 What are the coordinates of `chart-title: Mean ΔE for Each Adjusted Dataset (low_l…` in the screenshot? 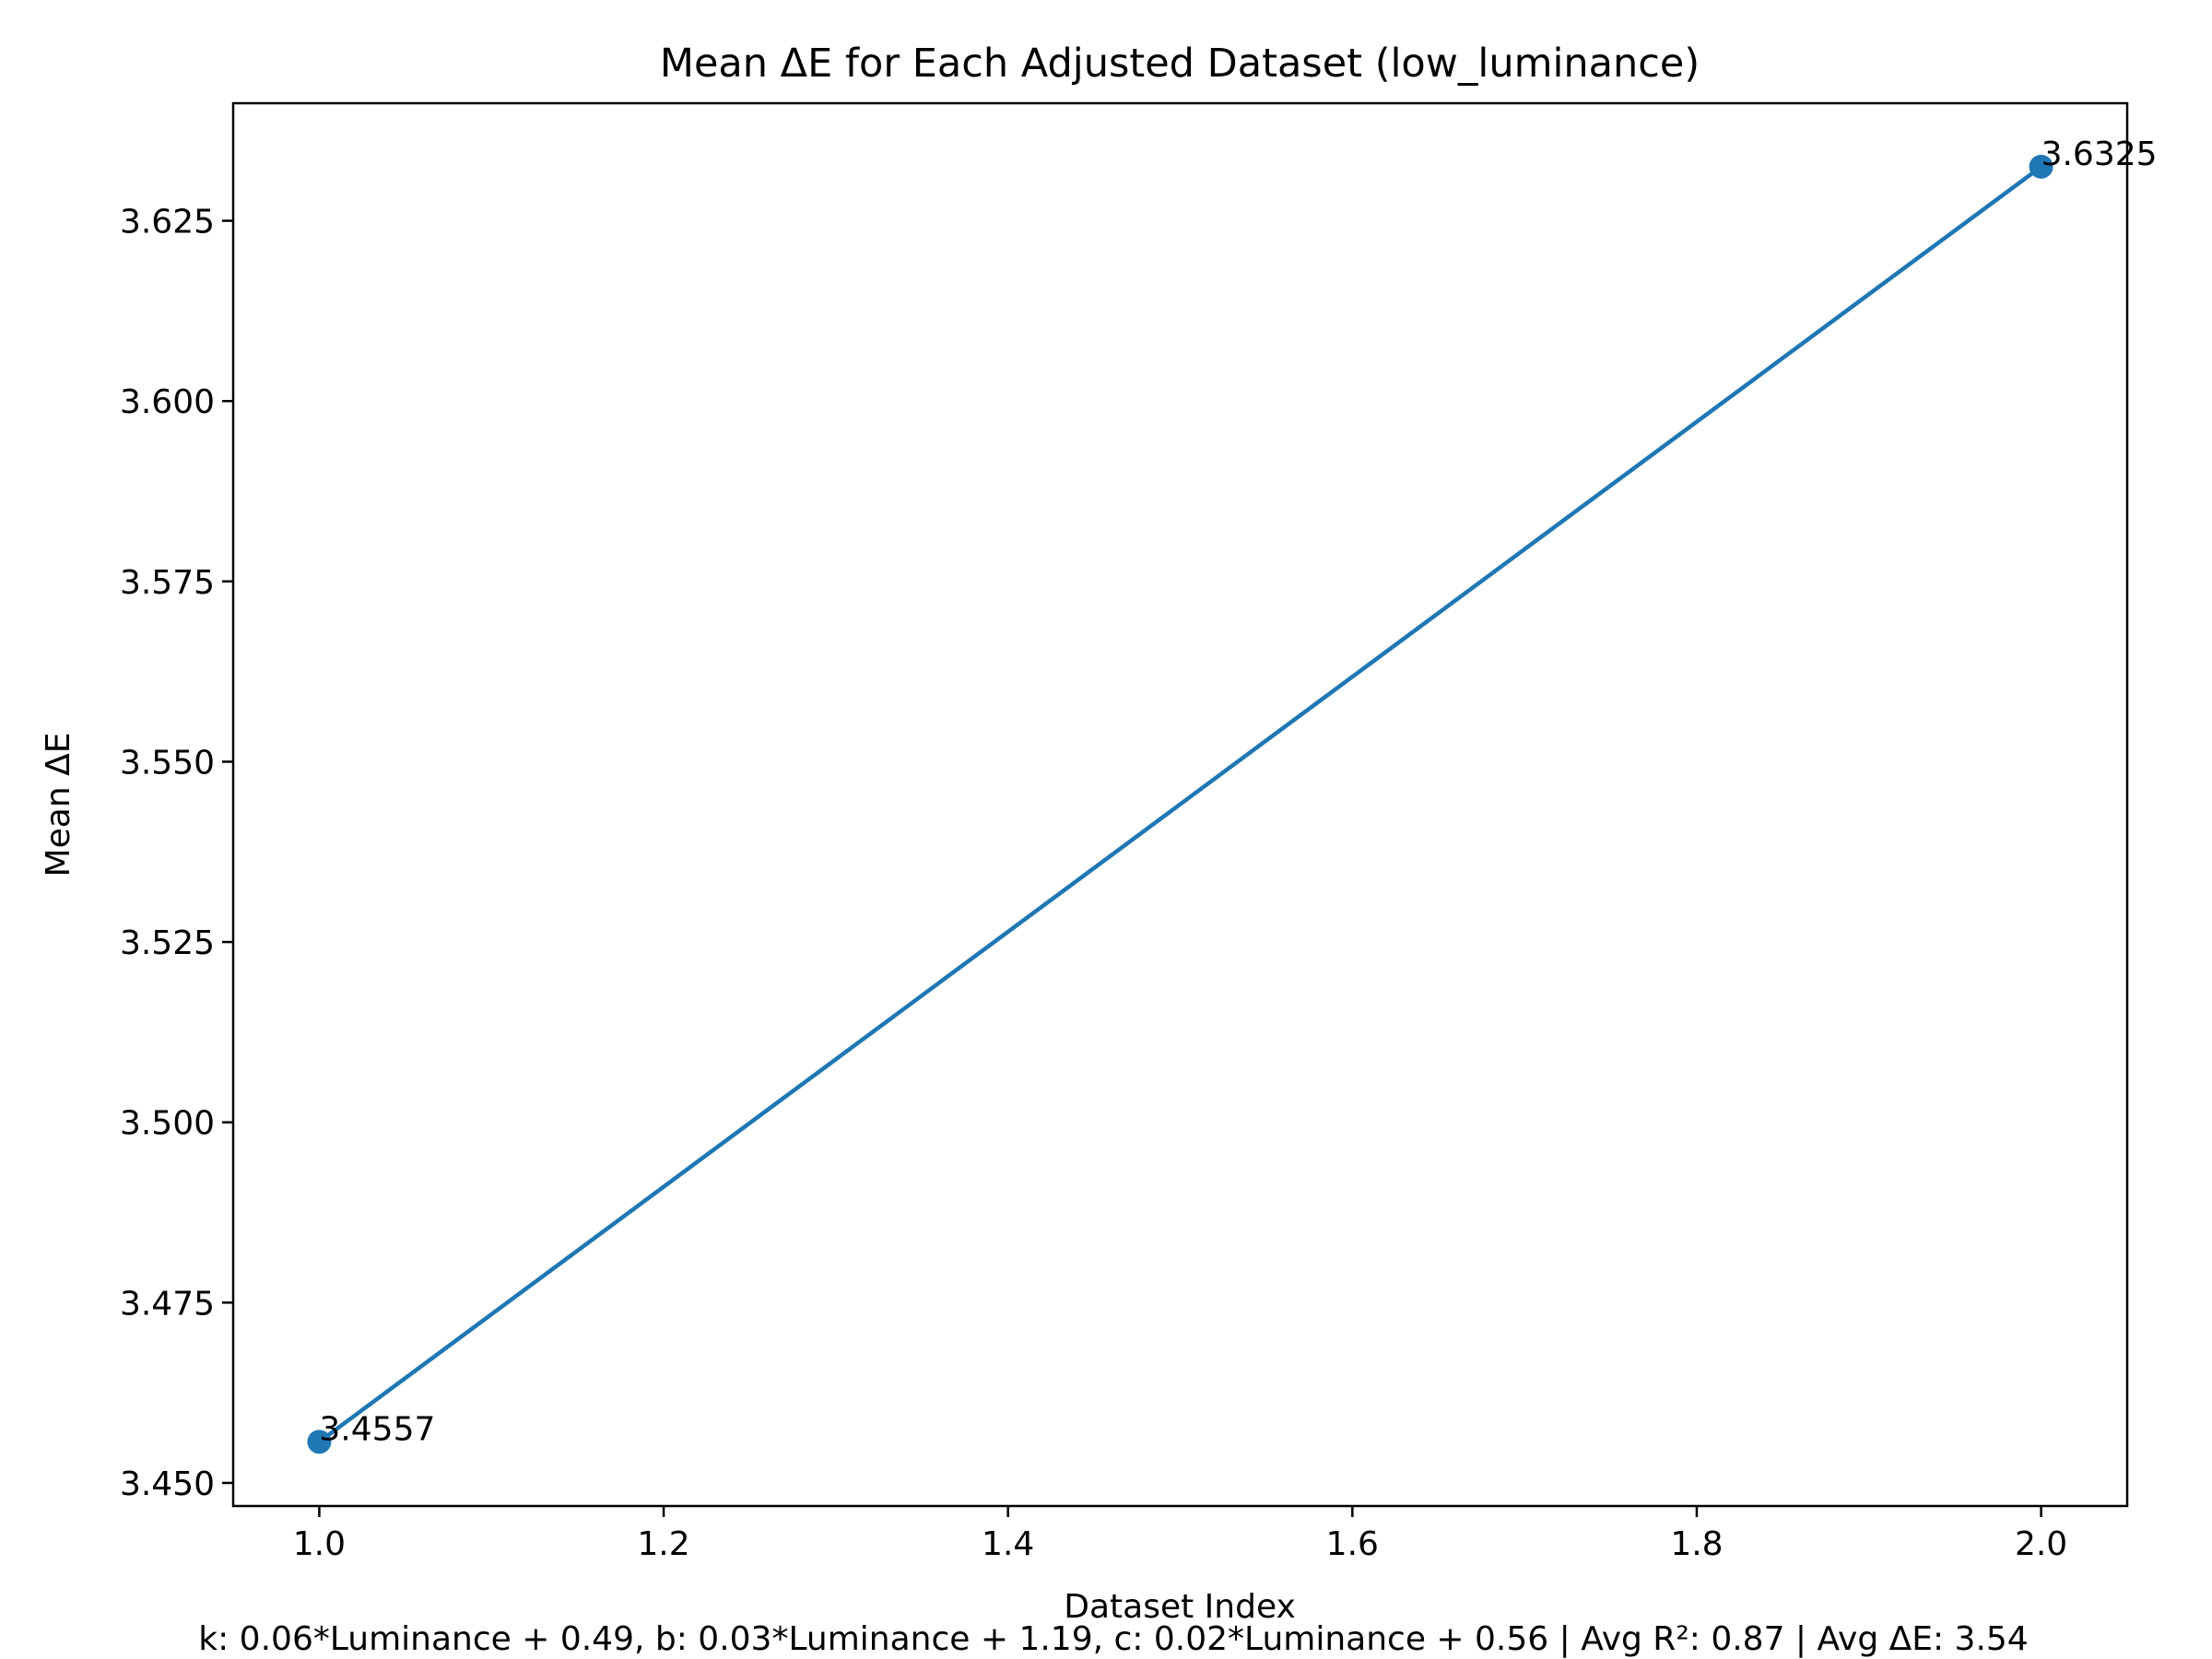 It's located at (1180, 64).